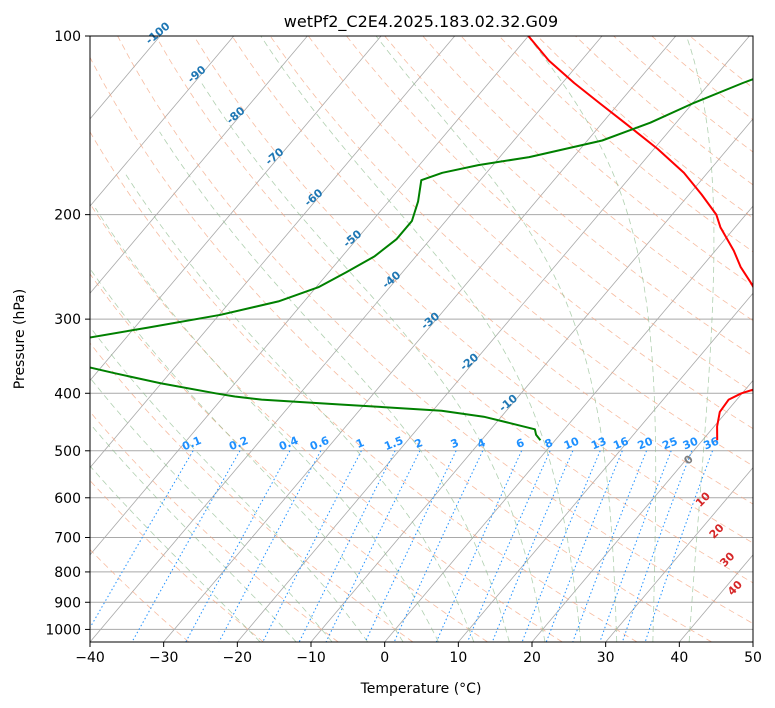 This screenshot has width=775, height=708. Describe the element at coordinates (67, 499) in the screenshot. I see `y-tick-label: 600` at that location.